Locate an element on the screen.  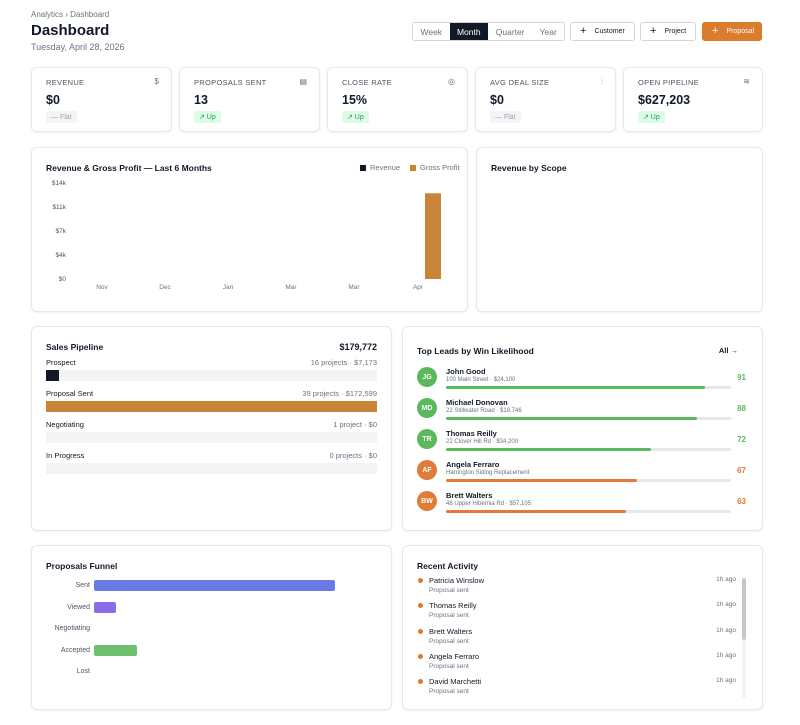
document-icon: ▤ is located at coordinates (303, 81).